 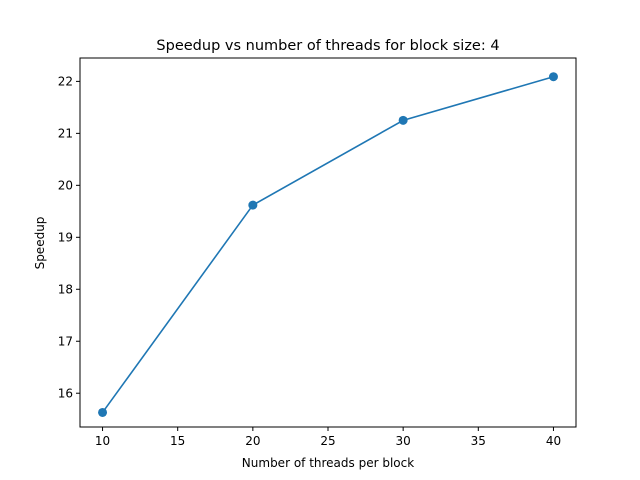 I want to click on x-tick-label: 10, so click(x=102, y=441).